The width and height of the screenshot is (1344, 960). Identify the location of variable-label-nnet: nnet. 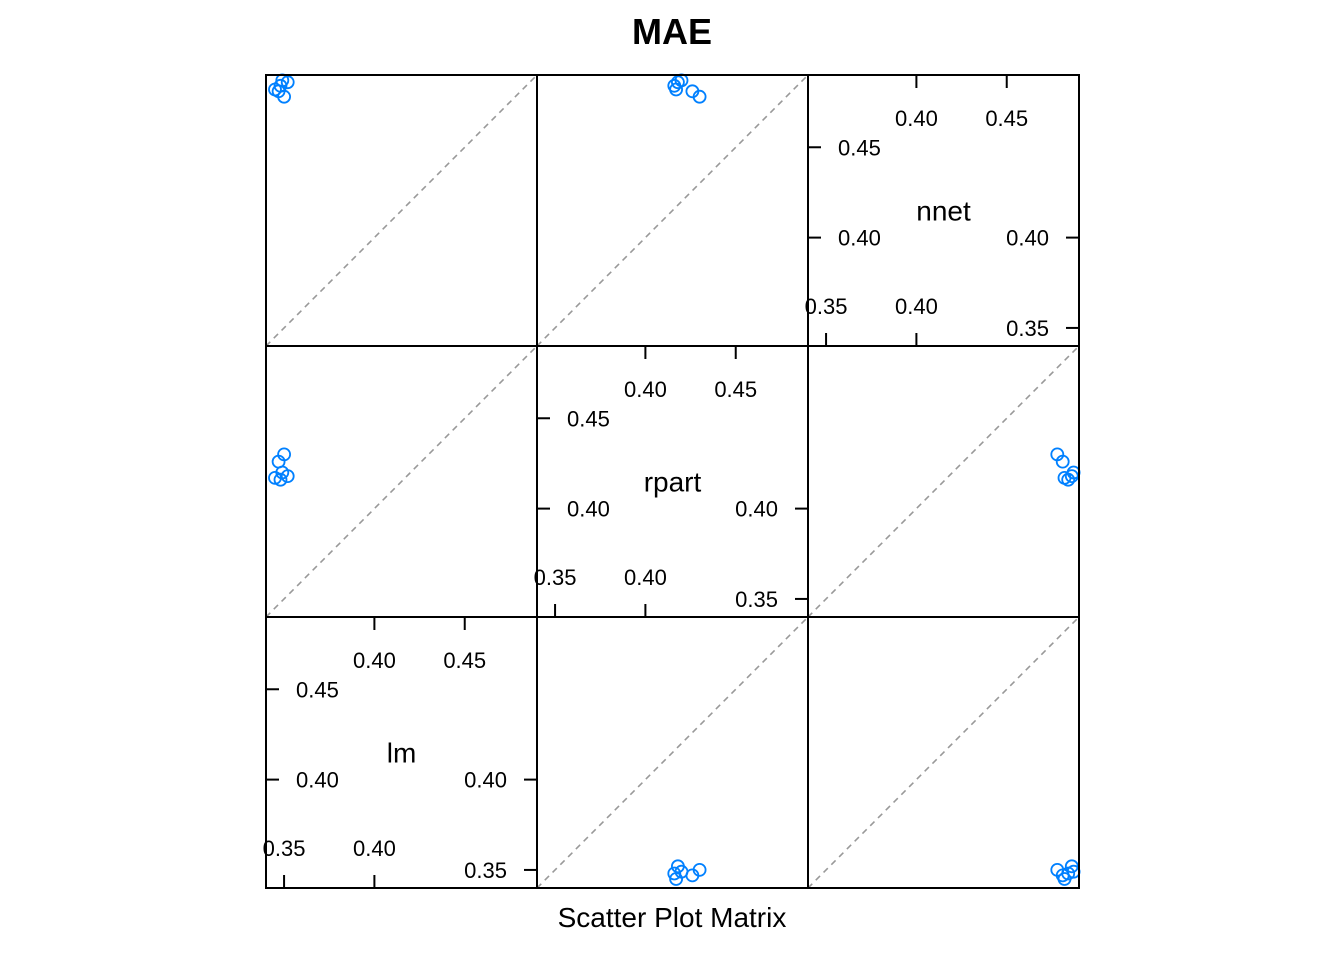
(943, 211).